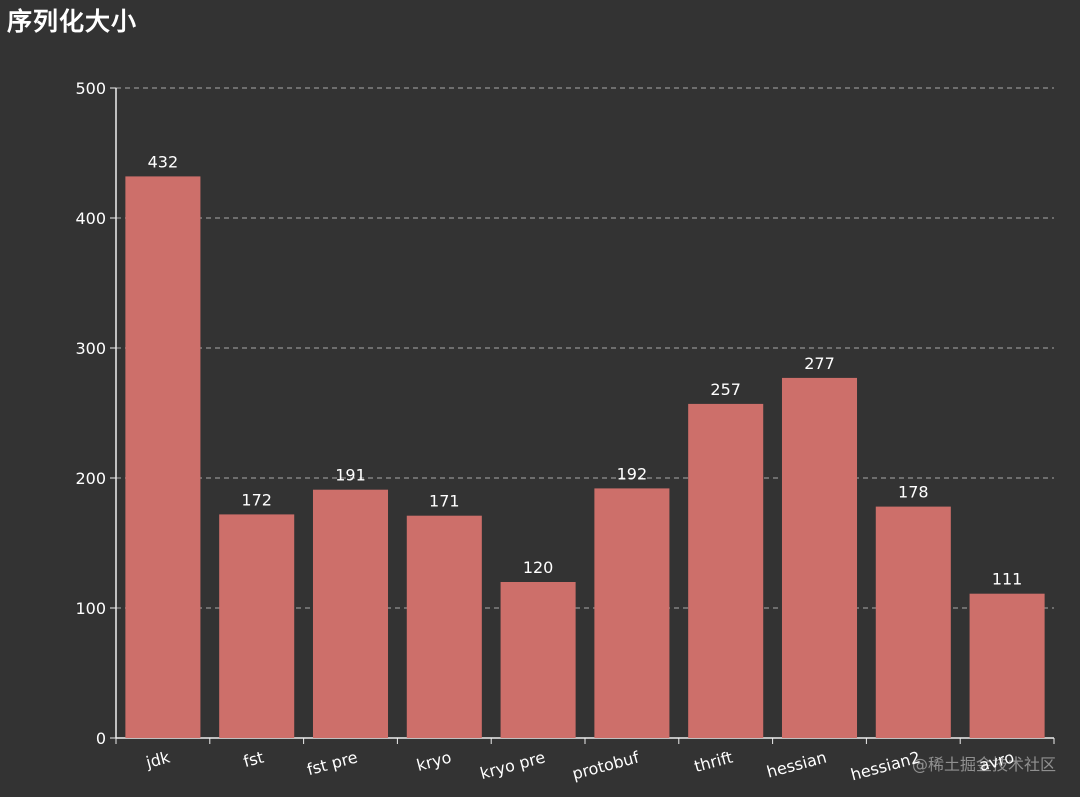 The image size is (1080, 797). I want to click on bar-kryo, so click(444, 626).